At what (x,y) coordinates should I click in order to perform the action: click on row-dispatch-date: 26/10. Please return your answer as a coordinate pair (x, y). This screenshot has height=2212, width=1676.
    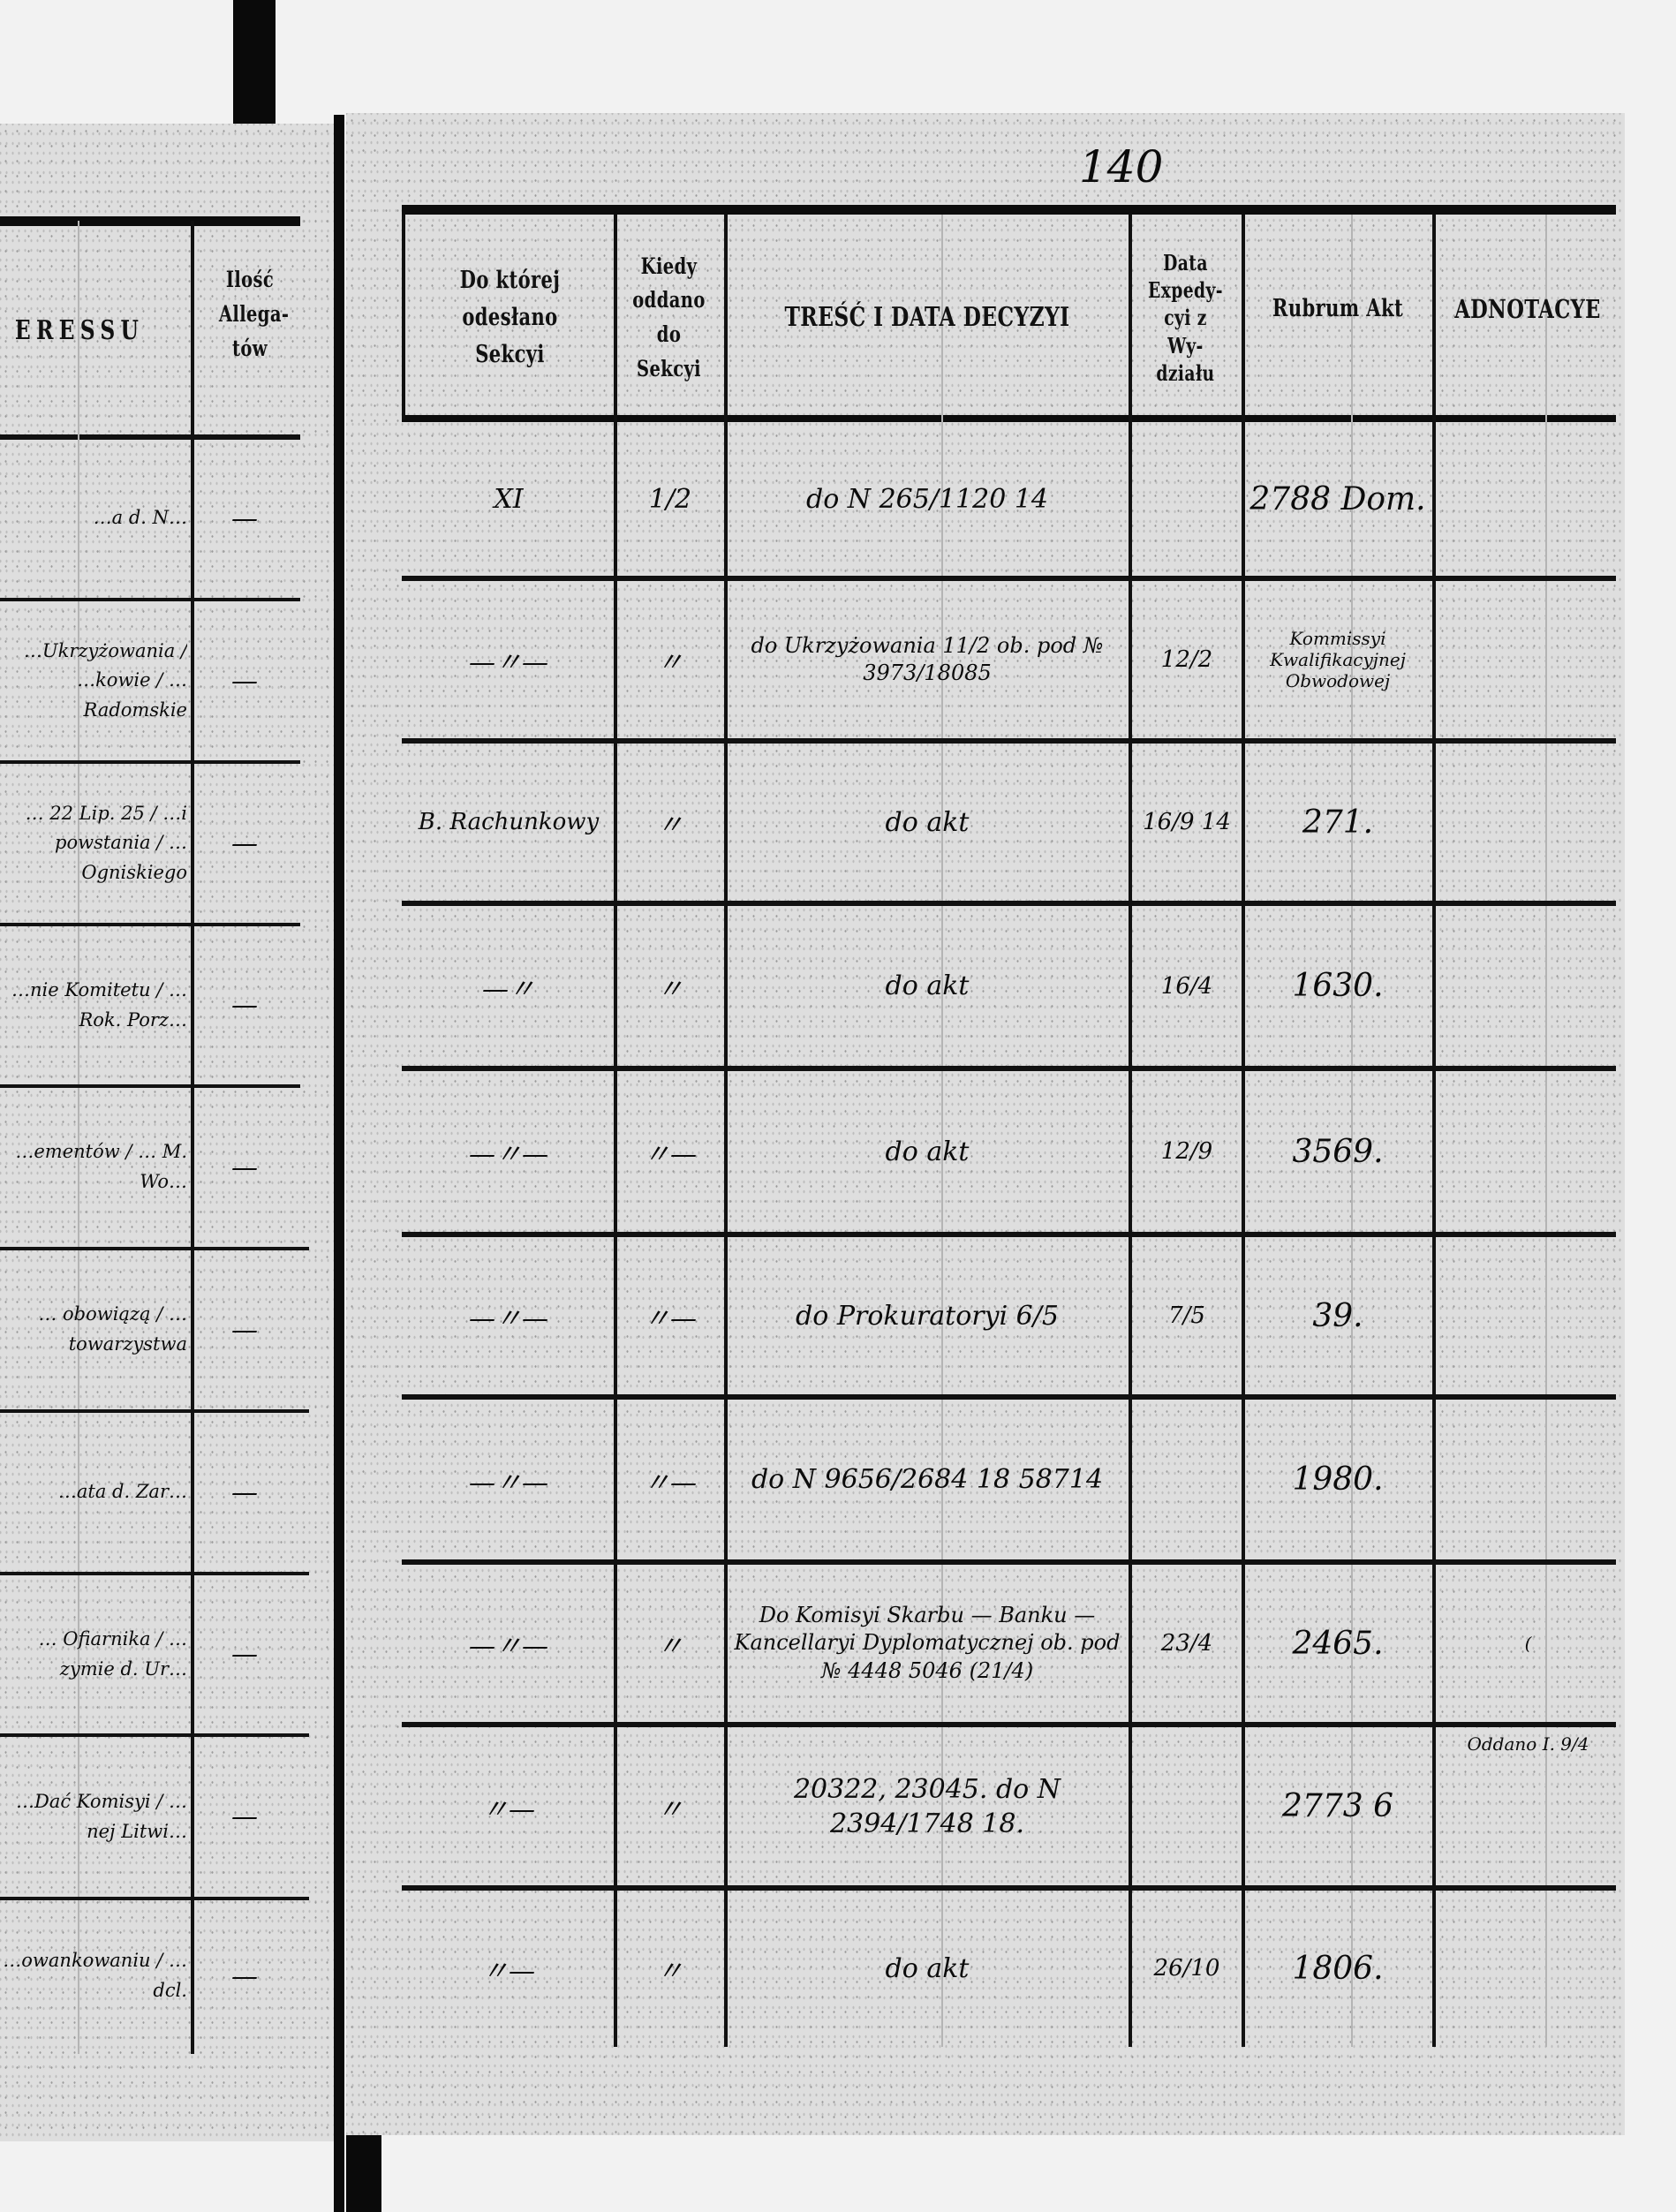
    Looking at the image, I should click on (1186, 1968).